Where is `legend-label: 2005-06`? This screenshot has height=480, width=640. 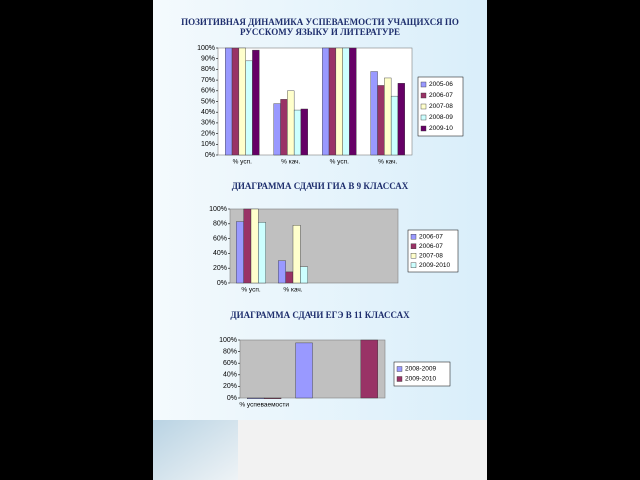 legend-label: 2005-06 is located at coordinates (441, 84).